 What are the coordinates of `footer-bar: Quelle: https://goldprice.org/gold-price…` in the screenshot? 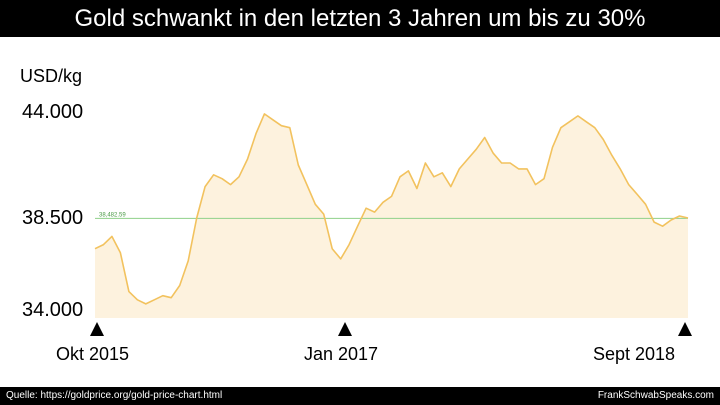 It's located at (360, 396).